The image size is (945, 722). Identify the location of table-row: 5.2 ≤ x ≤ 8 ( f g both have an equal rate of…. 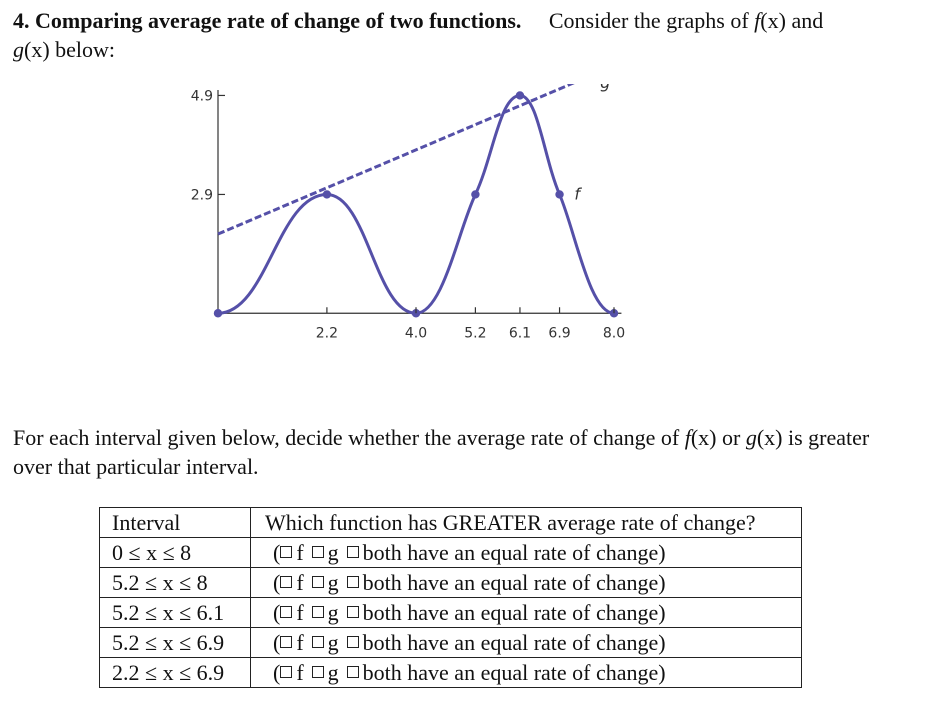
(450, 582).